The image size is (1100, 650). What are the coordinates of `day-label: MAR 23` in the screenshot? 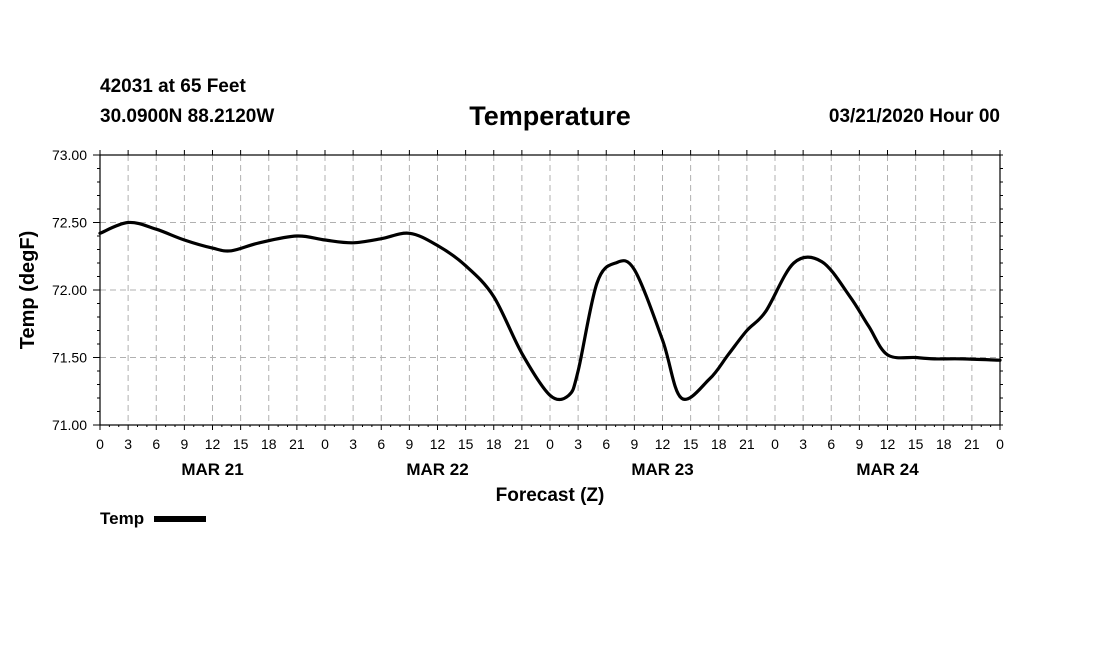 It's located at (662, 469).